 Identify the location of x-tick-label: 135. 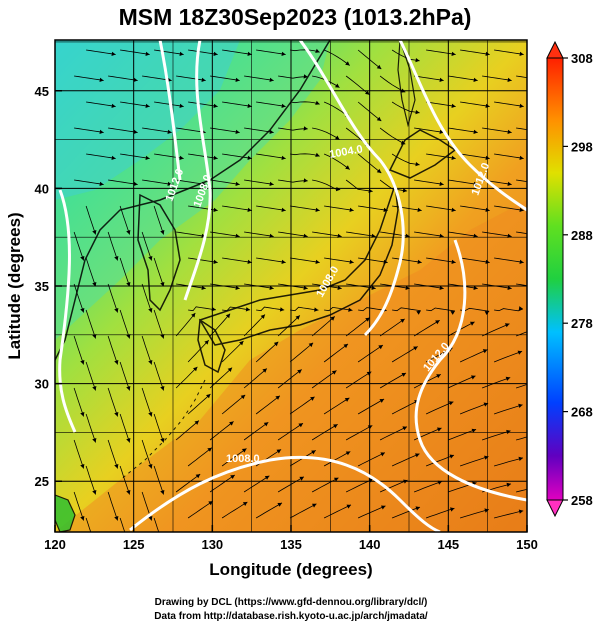
(291, 544).